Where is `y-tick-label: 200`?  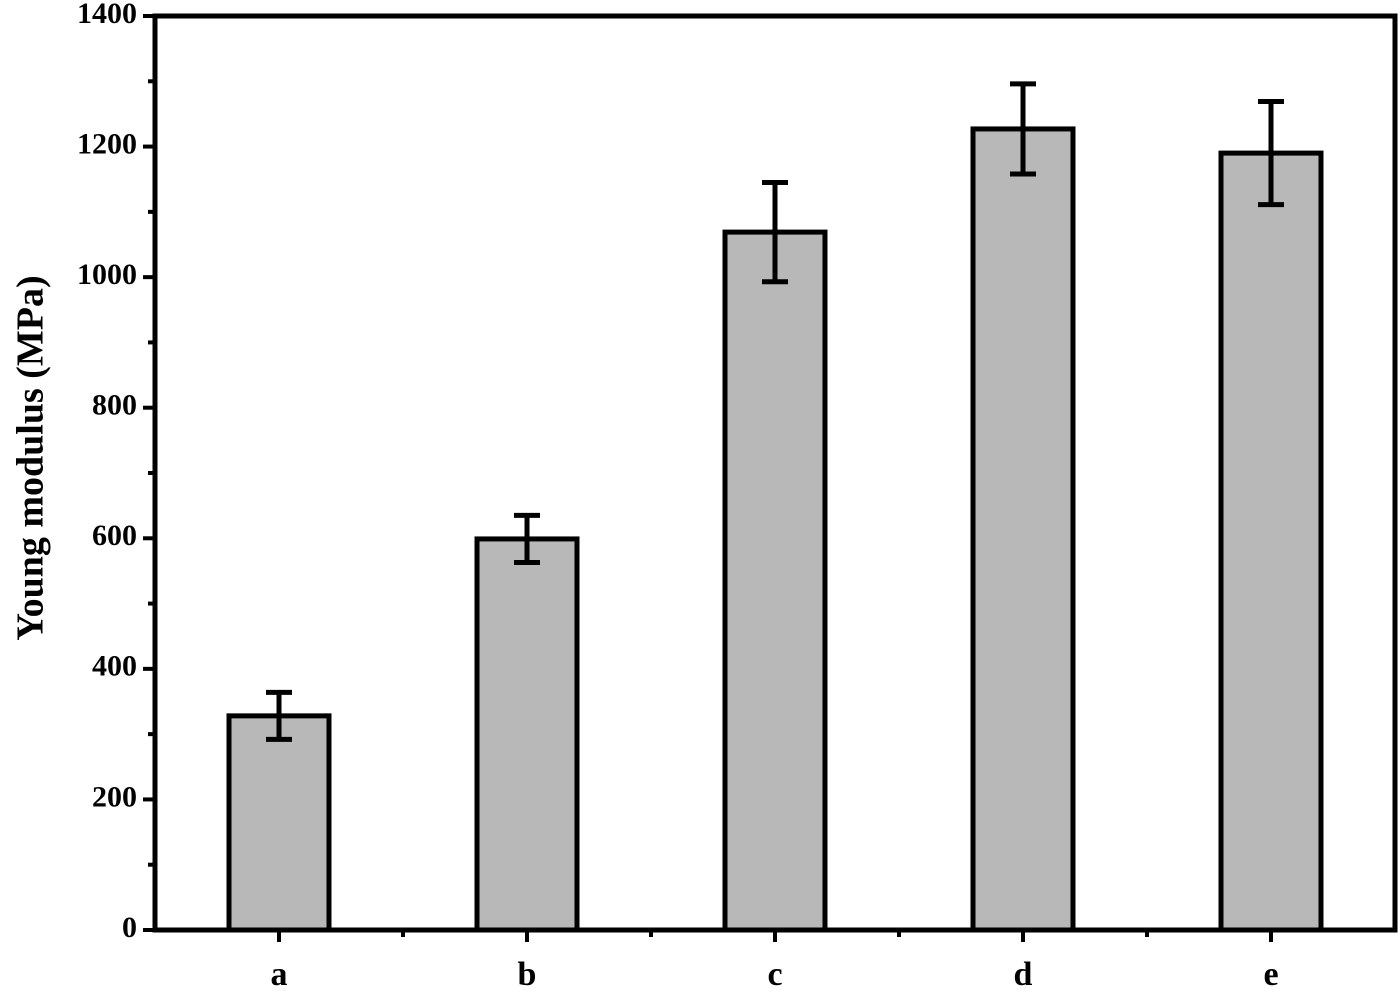
y-tick-label: 200 is located at coordinates (114, 796).